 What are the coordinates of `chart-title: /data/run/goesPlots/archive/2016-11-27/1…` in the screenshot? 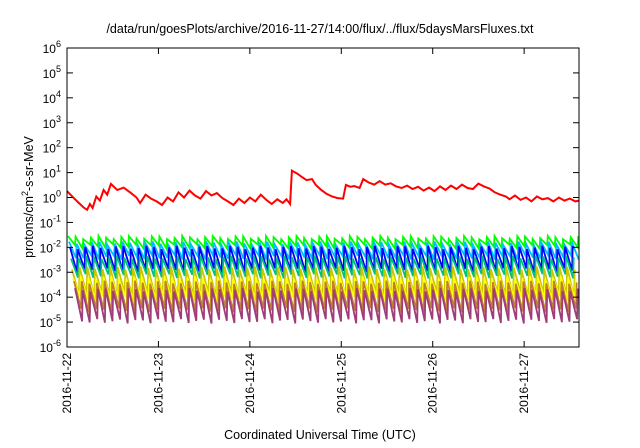 It's located at (320, 29).